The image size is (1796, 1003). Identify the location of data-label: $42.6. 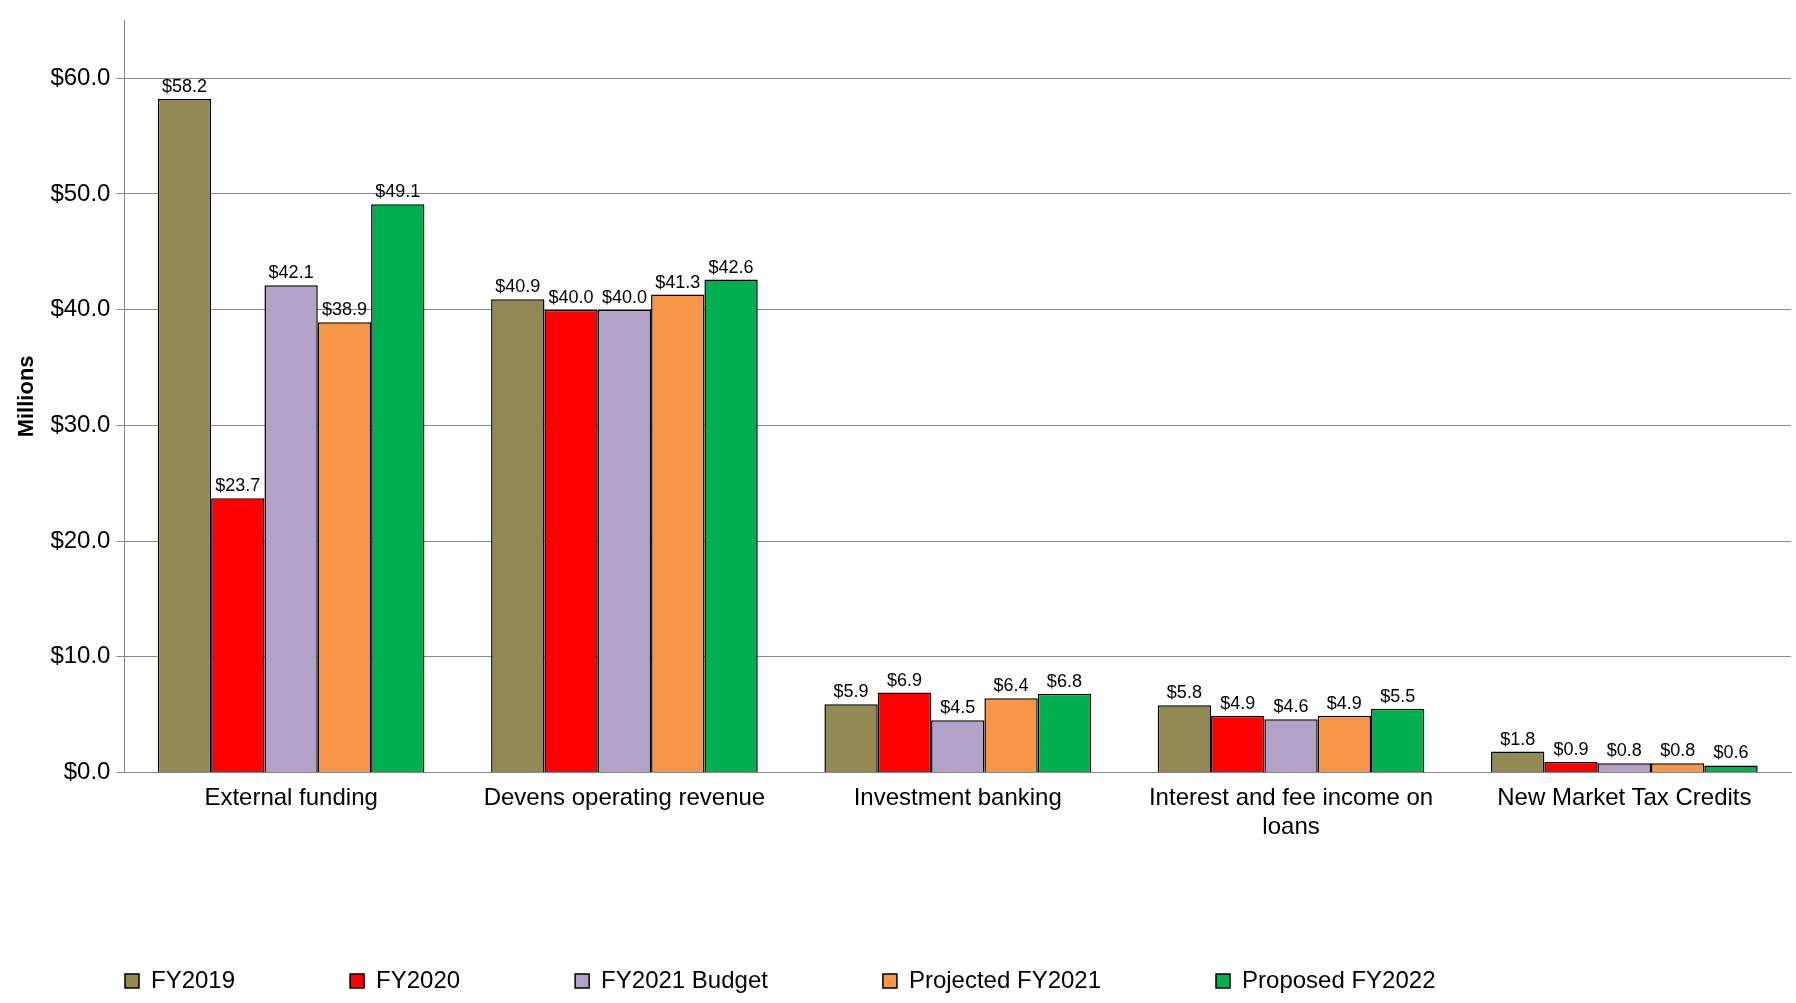
(731, 266).